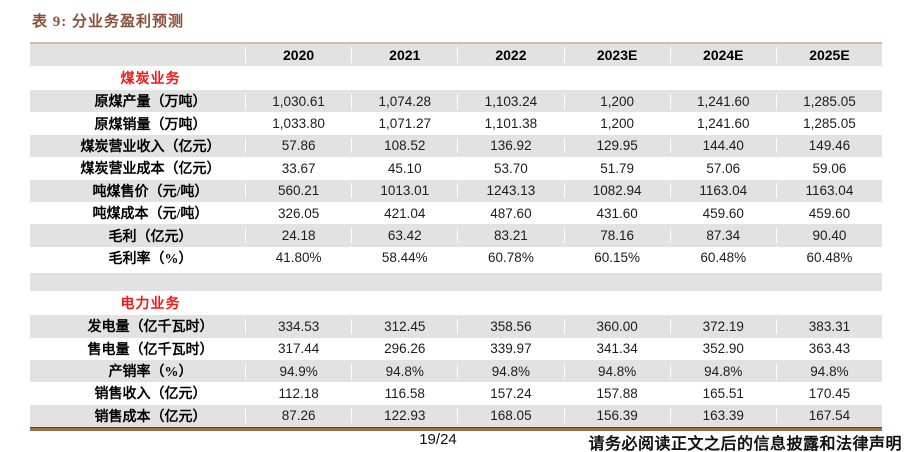 This screenshot has width=904, height=452. Describe the element at coordinates (298, 168) in the screenshot. I see `cell-value: 33.67` at that location.